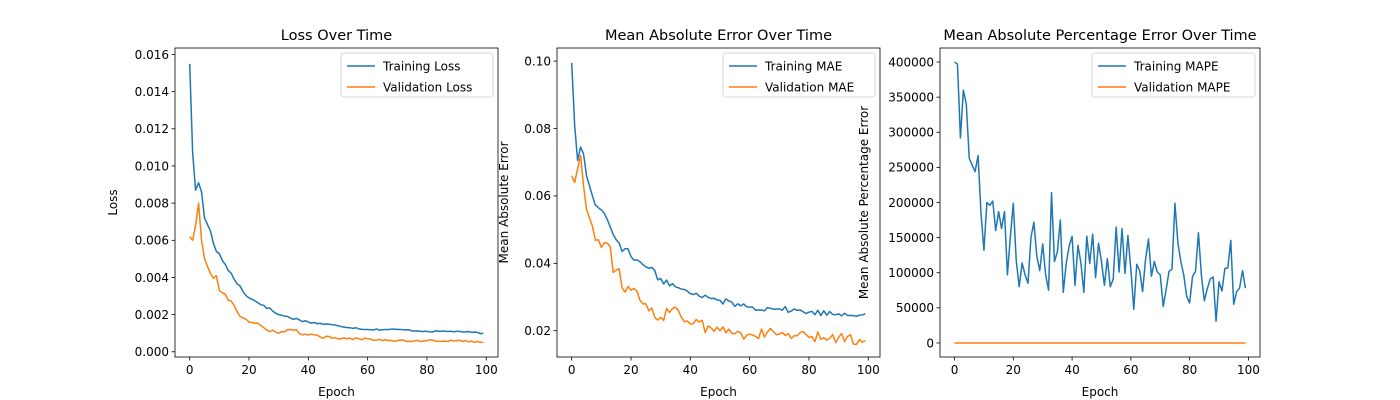 The image size is (1400, 400). I want to click on loss-ytick-label: 0.006, so click(152, 241).